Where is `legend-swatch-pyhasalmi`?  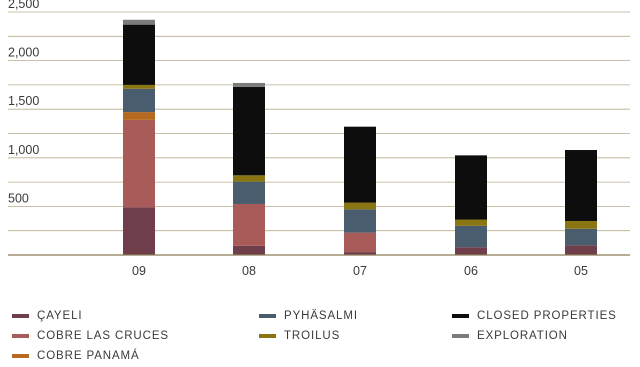 legend-swatch-pyhasalmi is located at coordinates (267, 316).